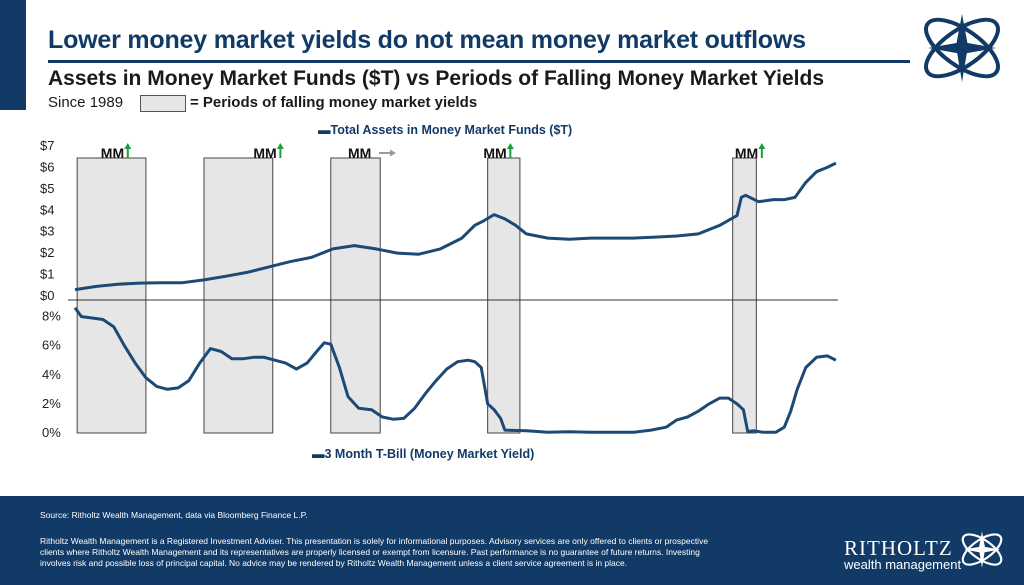 The height and width of the screenshot is (585, 1024). Describe the element at coordinates (47, 274) in the screenshot. I see `y-tick-top-1: $1` at that location.